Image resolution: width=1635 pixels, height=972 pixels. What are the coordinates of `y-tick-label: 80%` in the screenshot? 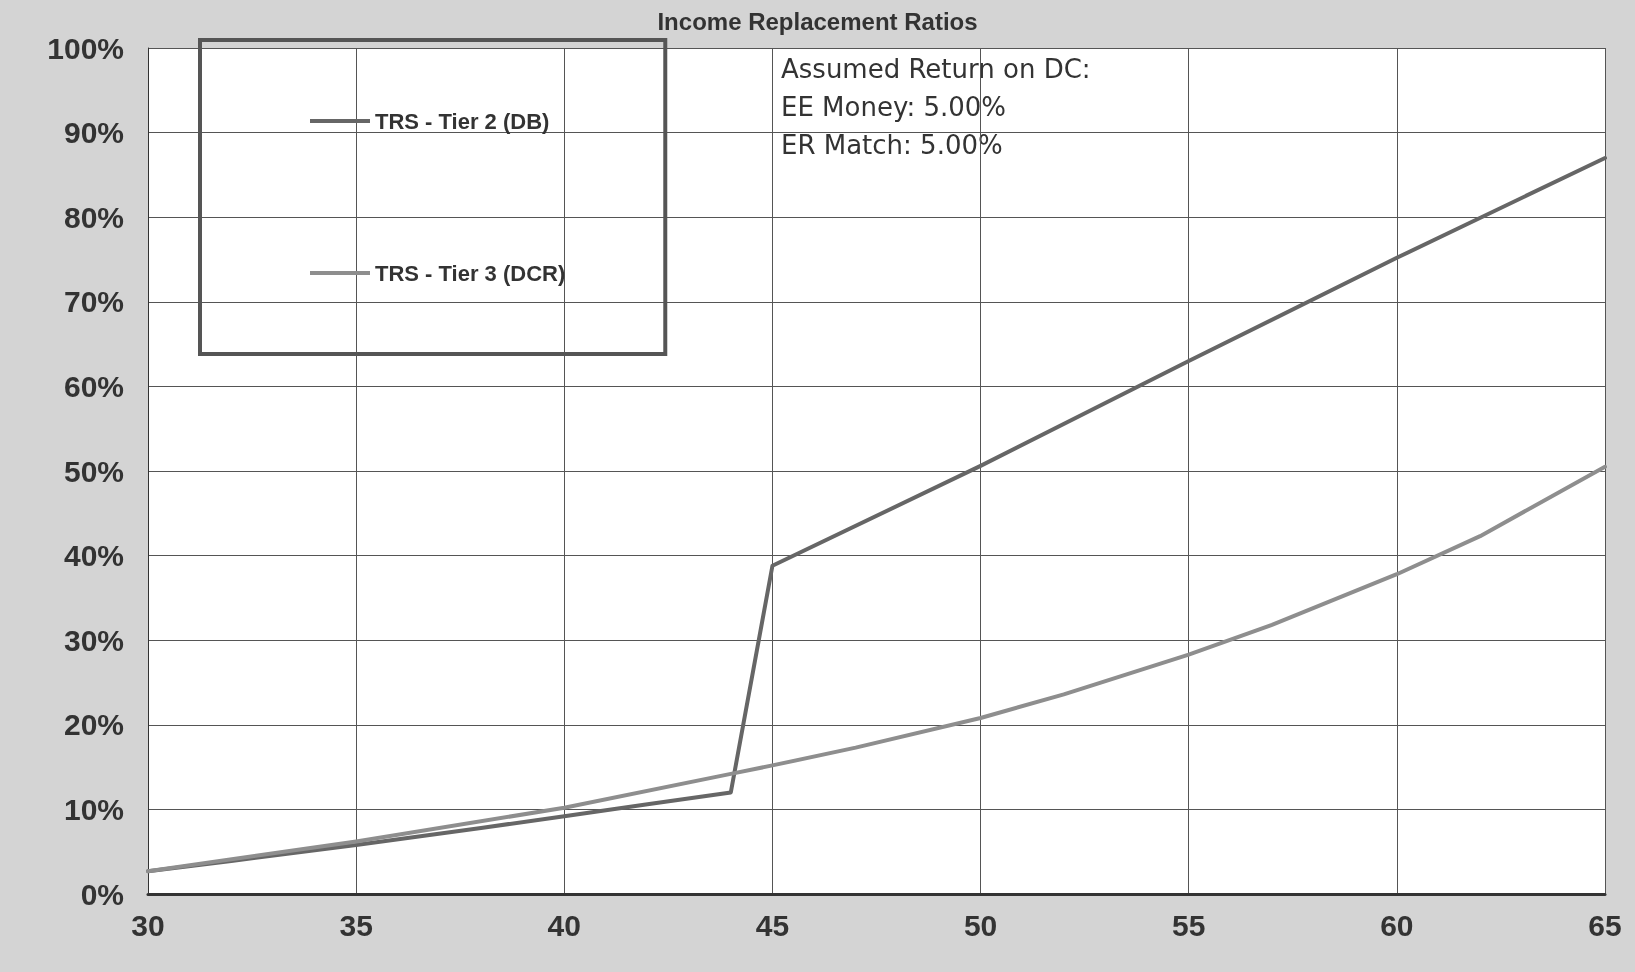 It's located at (93, 217).